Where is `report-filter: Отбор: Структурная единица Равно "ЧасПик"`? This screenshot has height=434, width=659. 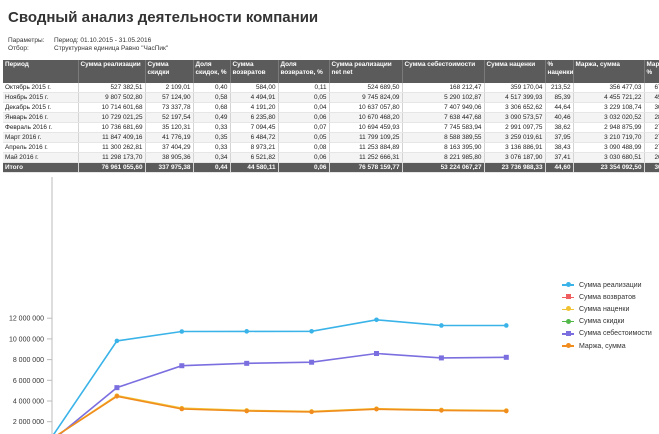 report-filter: Отбор: Структурная единица Равно "ЧасПик" is located at coordinates (88, 48).